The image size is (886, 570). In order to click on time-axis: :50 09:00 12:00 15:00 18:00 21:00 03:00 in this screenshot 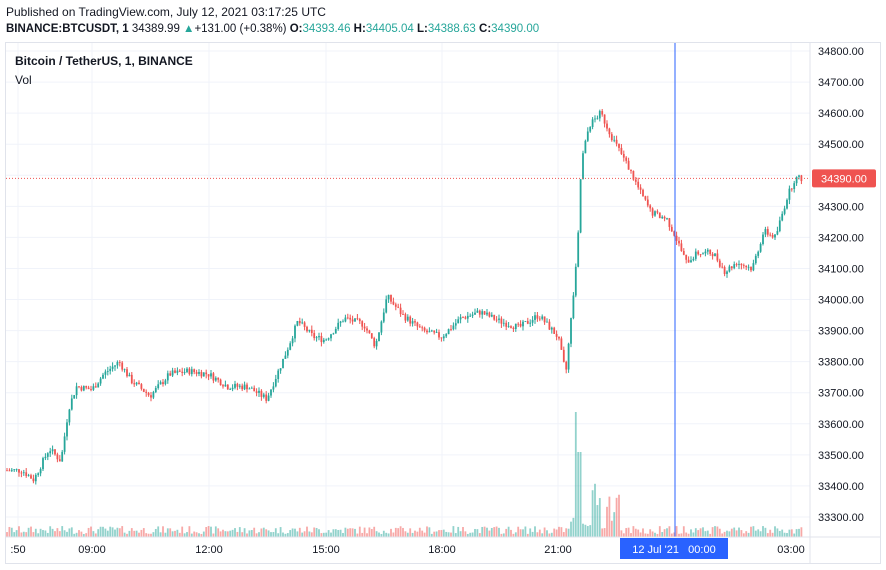, I will do `click(407, 550)`.